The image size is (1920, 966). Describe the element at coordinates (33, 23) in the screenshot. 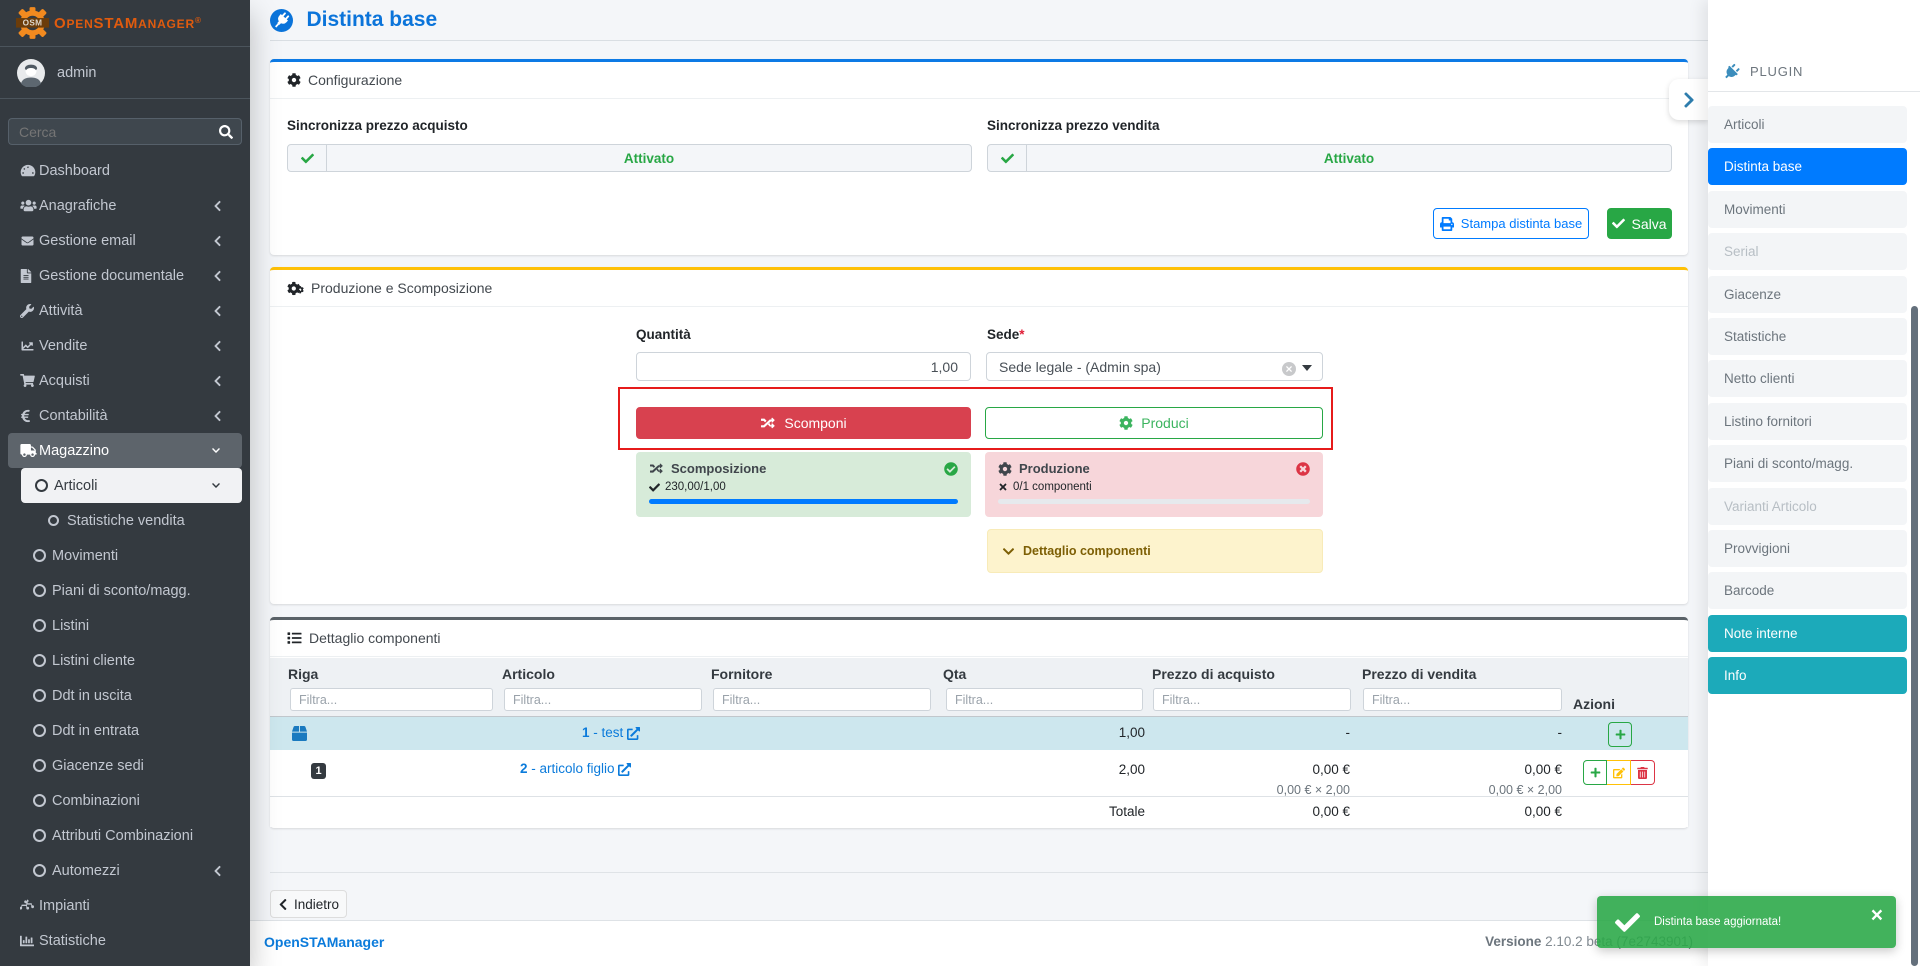

I see `svg-text: OSM` at that location.